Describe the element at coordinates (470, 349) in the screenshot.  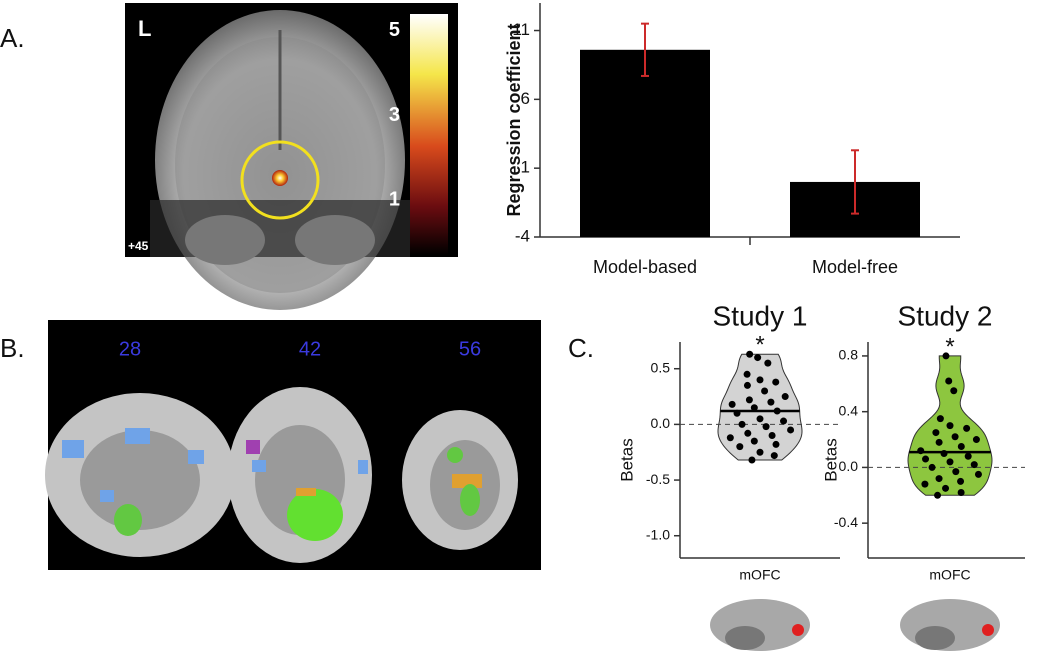
I see `slice-number: 56` at that location.